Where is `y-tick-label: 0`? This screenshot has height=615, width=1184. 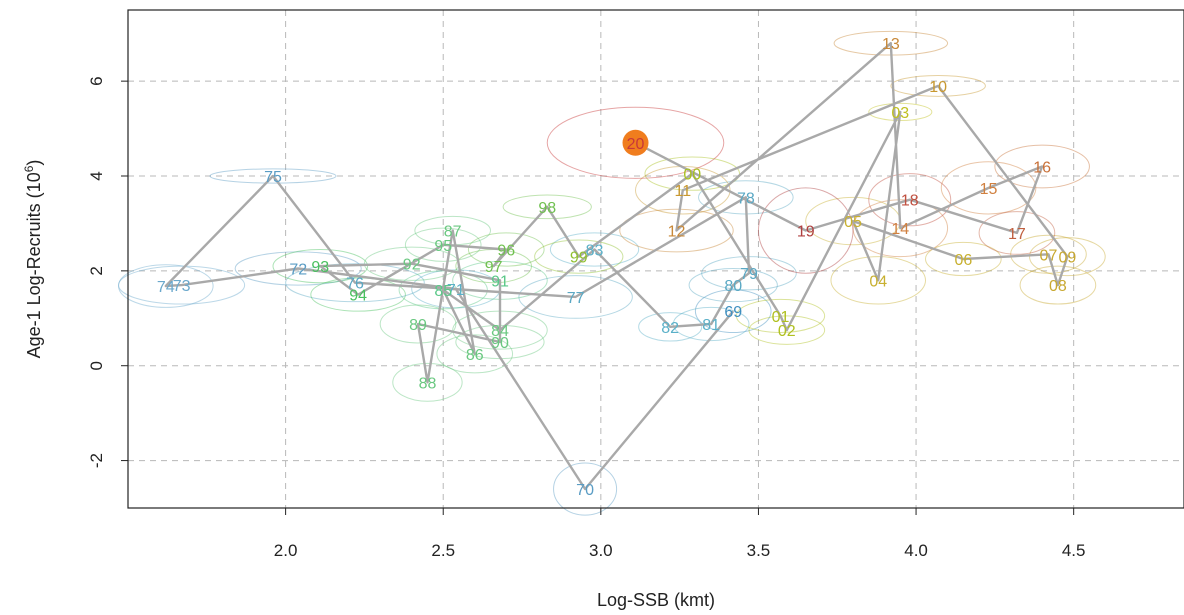 y-tick-label: 0 is located at coordinates (96, 365).